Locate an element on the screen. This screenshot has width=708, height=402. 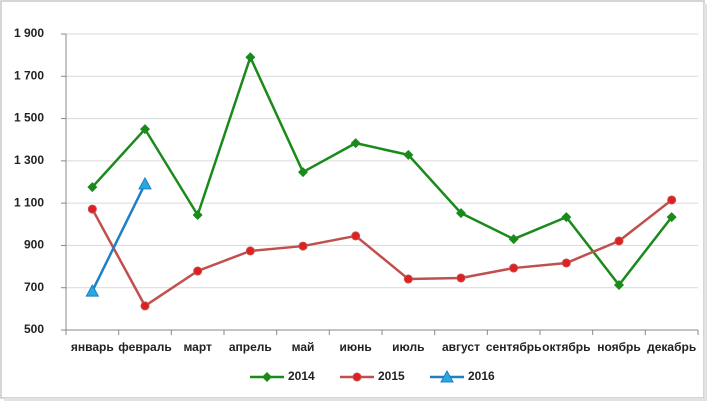
y-tick-label: 500 is located at coordinates (34, 329).